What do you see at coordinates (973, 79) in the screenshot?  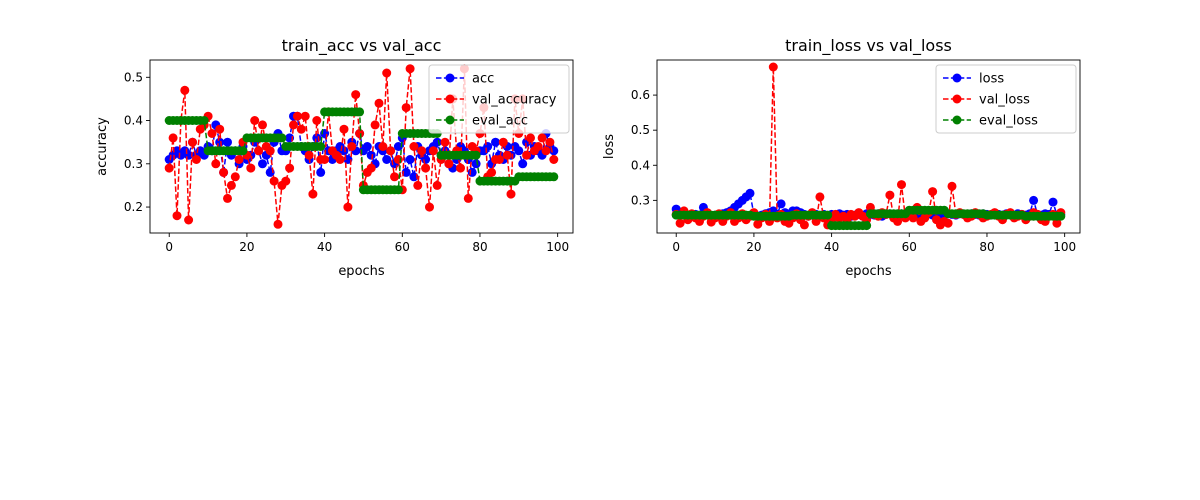 I see `legend-entry-loss: loss` at bounding box center [973, 79].